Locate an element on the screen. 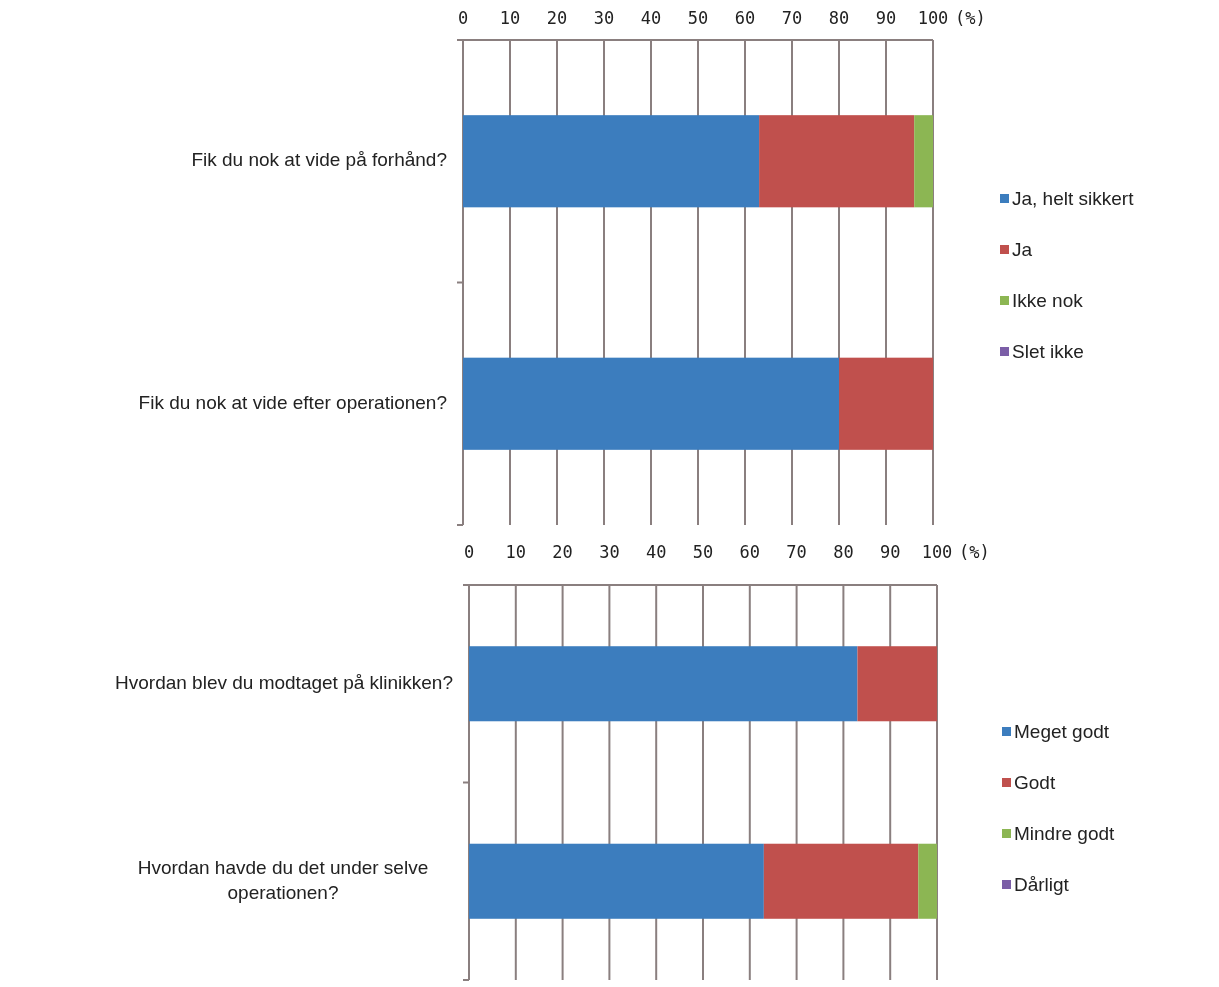 The height and width of the screenshot is (987, 1219). legend-label: Ja is located at coordinates (1022, 250).